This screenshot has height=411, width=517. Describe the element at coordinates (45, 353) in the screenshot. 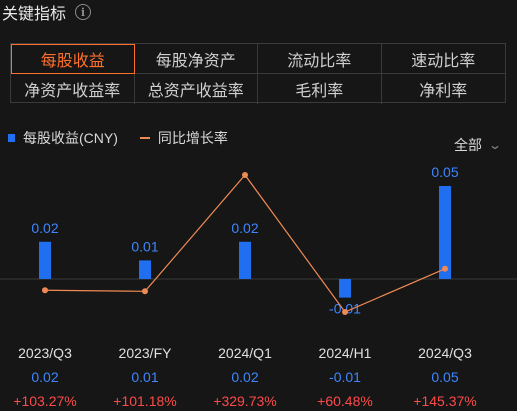

I see `x-tick-label: 2023/Q3` at that location.